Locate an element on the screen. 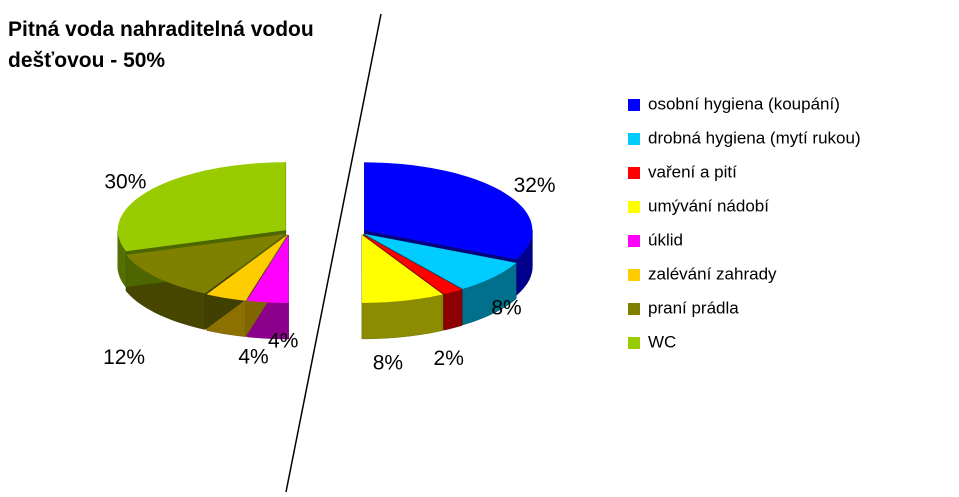 The image size is (959, 497). data-label: 2% is located at coordinates (449, 358).